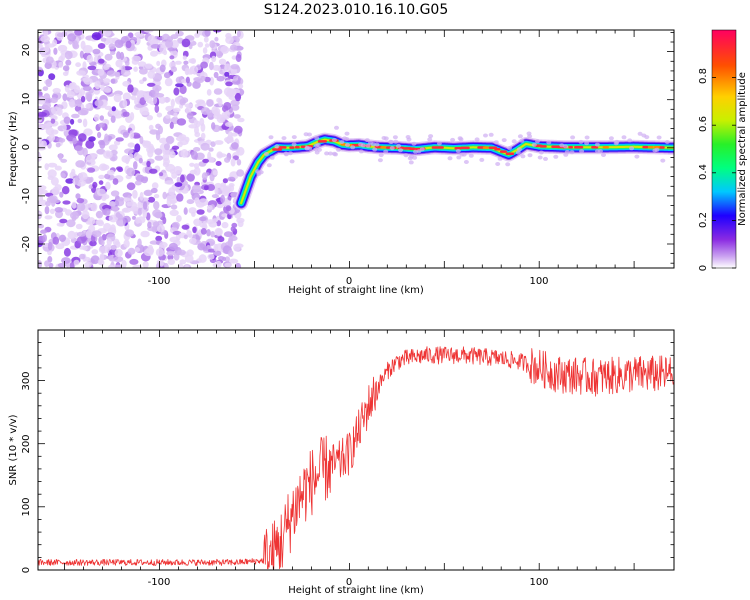 This screenshot has height=600, width=750. What do you see at coordinates (26, 380) in the screenshot?
I see `snr-ytick-label: 300` at bounding box center [26, 380].